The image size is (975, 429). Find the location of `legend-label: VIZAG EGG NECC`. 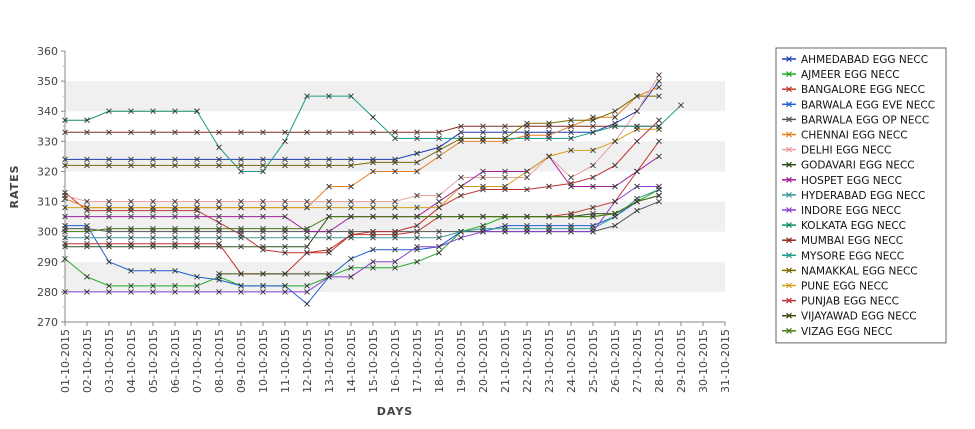

legend-label: VIZAG EGG NECC is located at coordinates (846, 332).